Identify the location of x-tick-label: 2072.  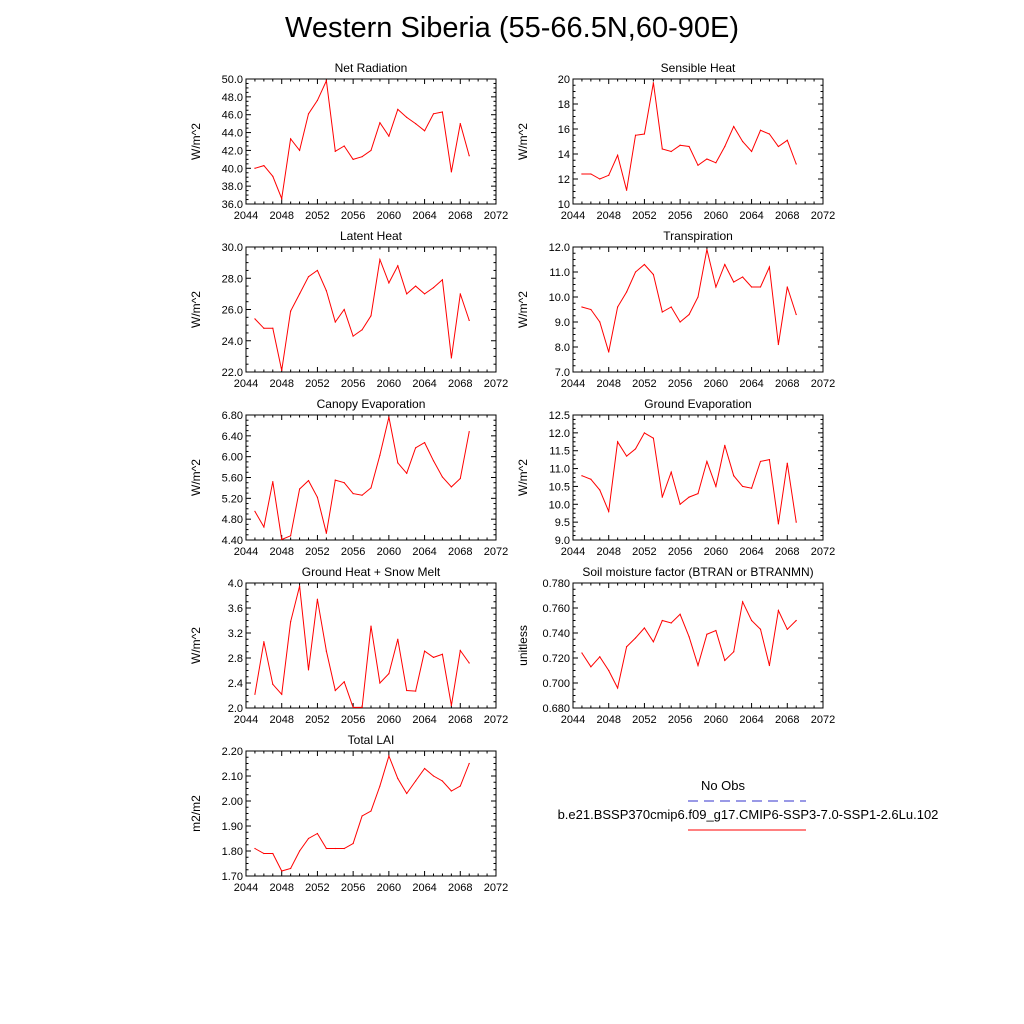
(496, 720).